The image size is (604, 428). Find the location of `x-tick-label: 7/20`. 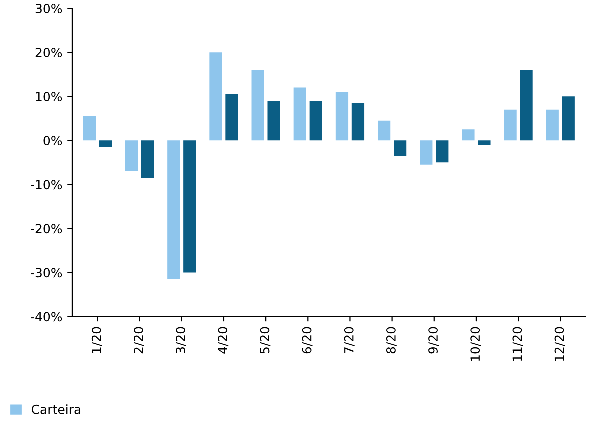

x-tick-label: 7/20 is located at coordinates (349, 340).